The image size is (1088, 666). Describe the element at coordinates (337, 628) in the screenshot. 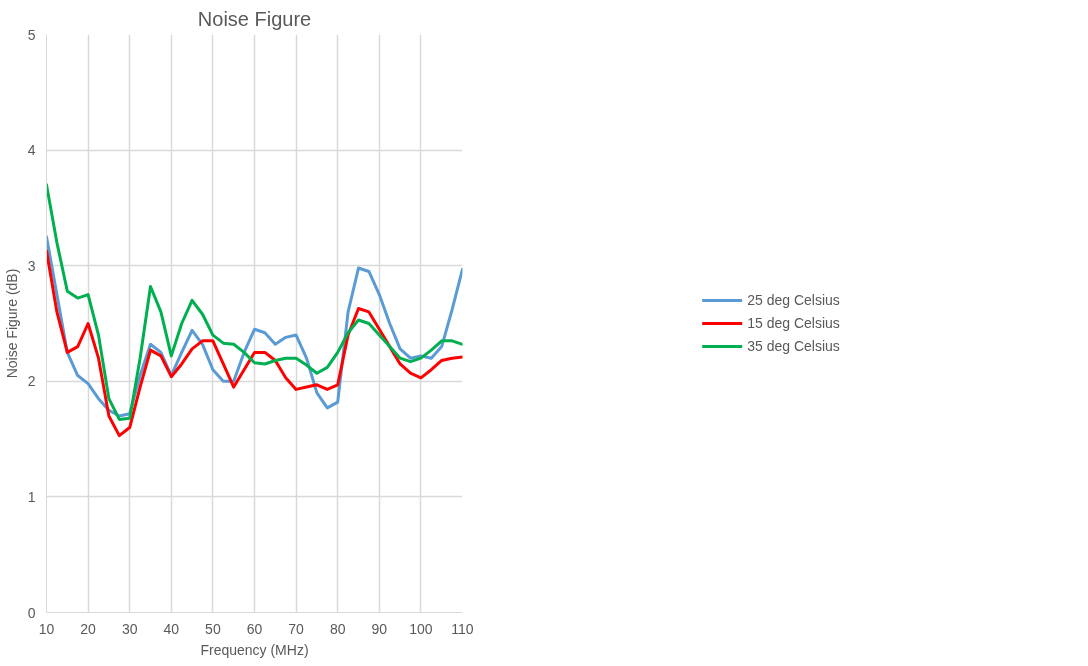

I see `x-tick-label: 80` at that location.